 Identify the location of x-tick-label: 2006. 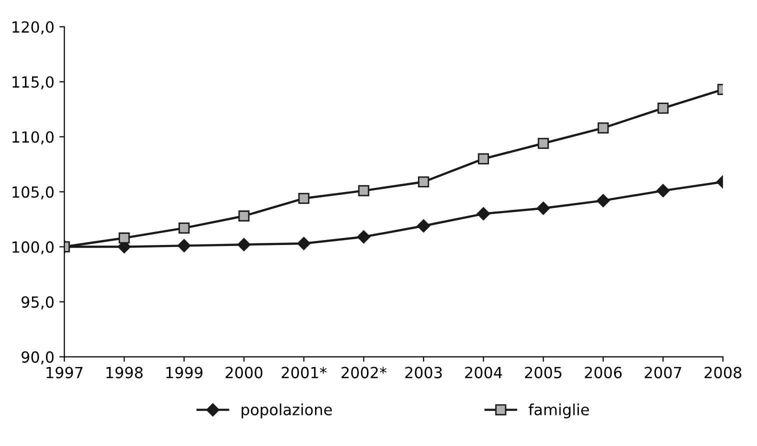
(603, 372).